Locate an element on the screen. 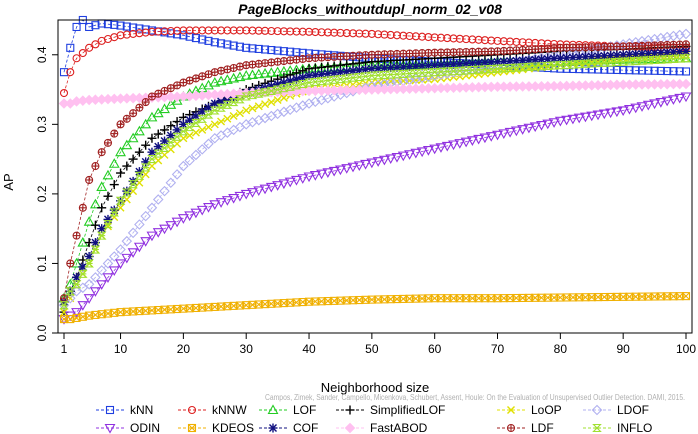 This screenshot has width=698, height=434. legend-item-knn: kNN is located at coordinates (124, 410).